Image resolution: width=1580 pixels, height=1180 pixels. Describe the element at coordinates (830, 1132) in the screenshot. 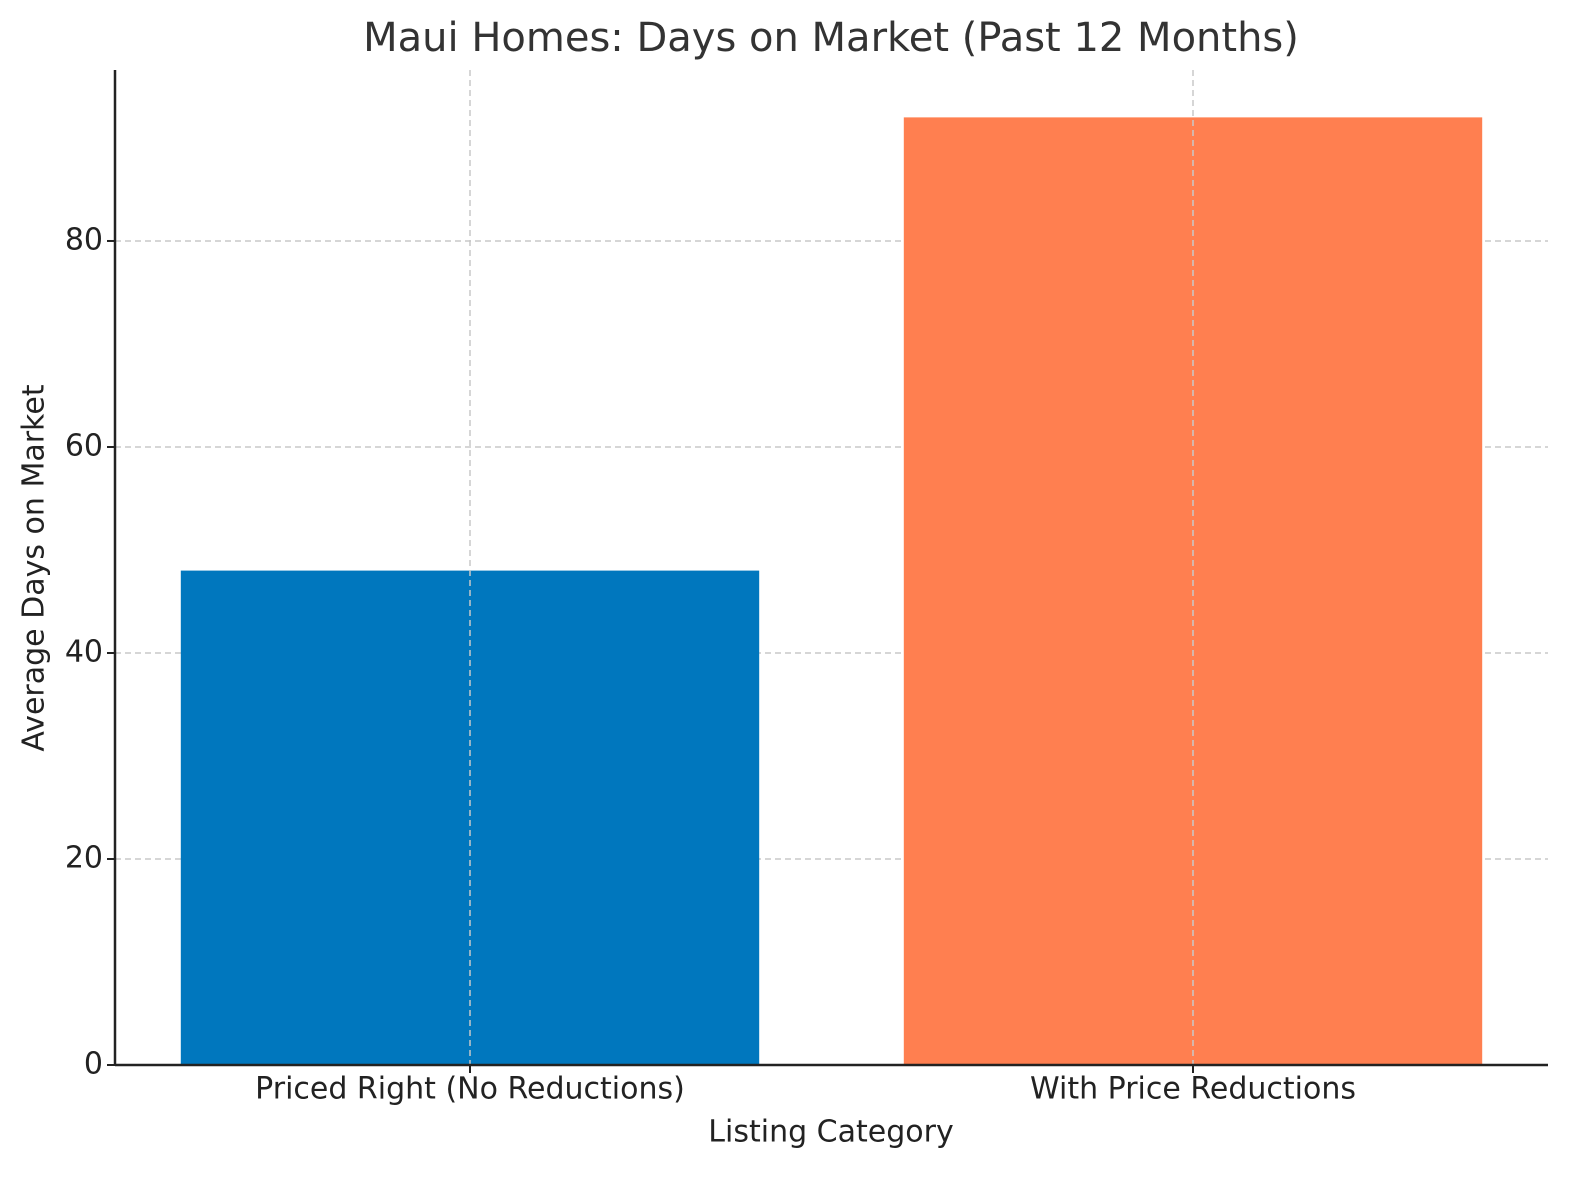

I see `x-axis-label: Listing Category` at that location.